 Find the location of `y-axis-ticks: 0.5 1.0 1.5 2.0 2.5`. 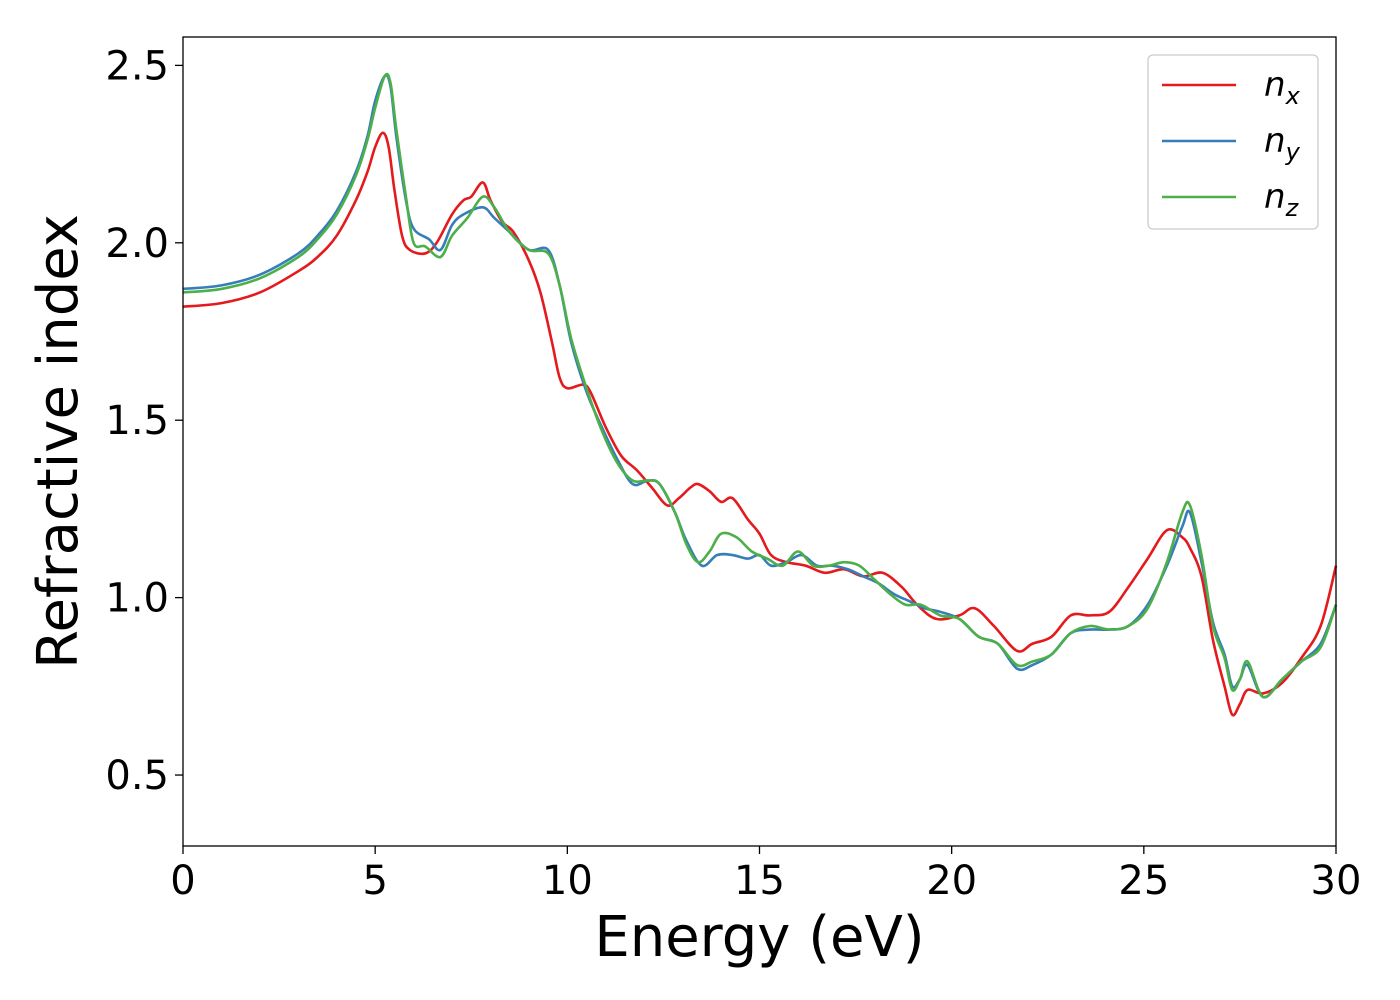

y-axis-ticks: 0.5 1.0 1.5 2.0 2.5 is located at coordinates (144, 421).